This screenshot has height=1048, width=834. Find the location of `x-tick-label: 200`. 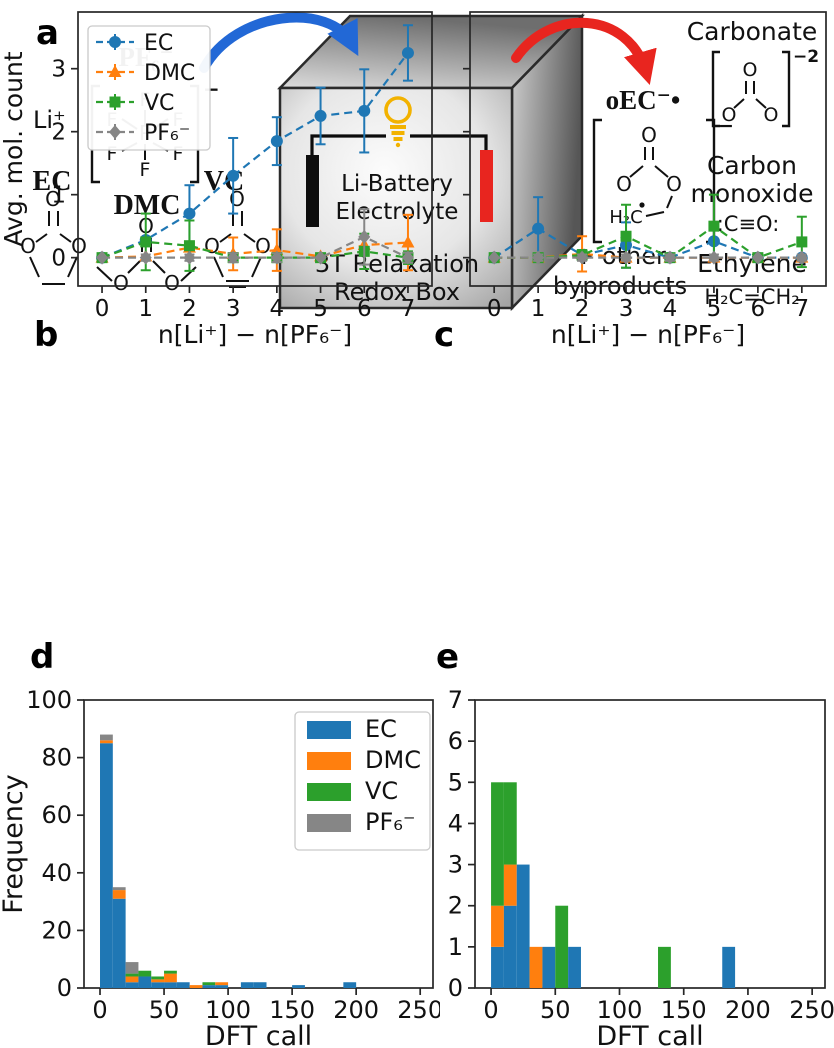

x-tick-label: 200 is located at coordinates (356, 1010).